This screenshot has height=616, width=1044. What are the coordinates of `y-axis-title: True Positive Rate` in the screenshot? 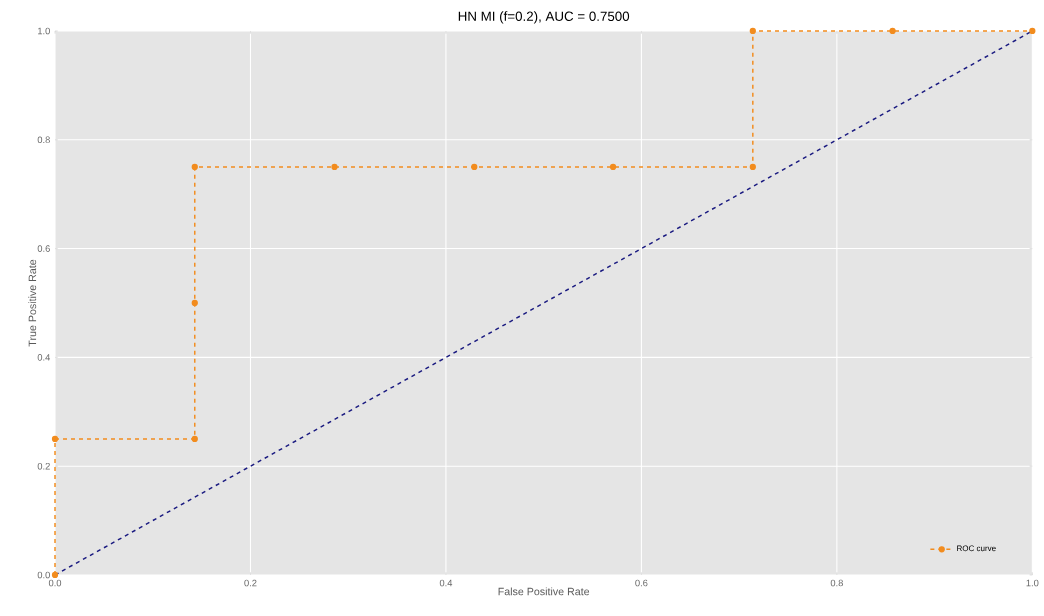 It's located at (32, 303).